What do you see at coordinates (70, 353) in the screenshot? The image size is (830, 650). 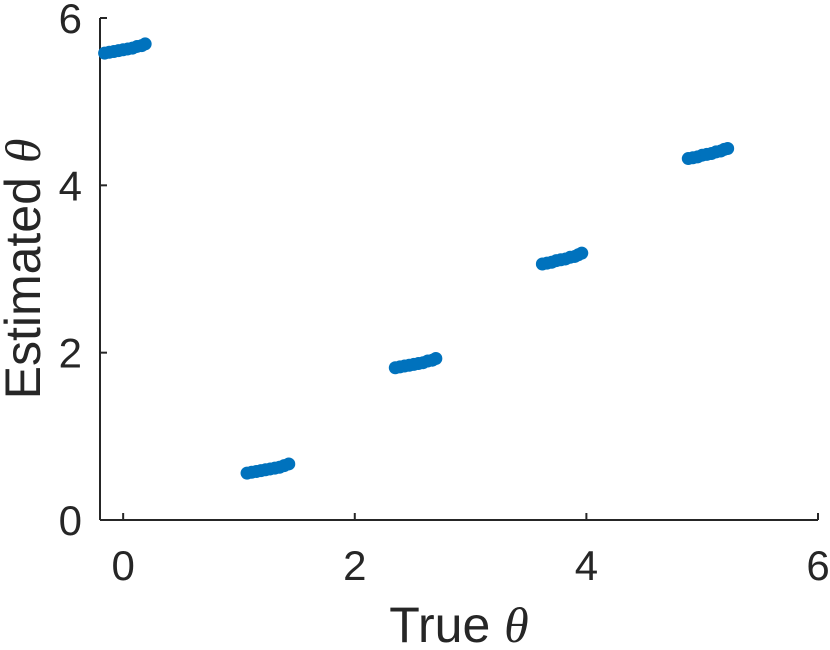 I see `y-tick-label: 2` at bounding box center [70, 353].